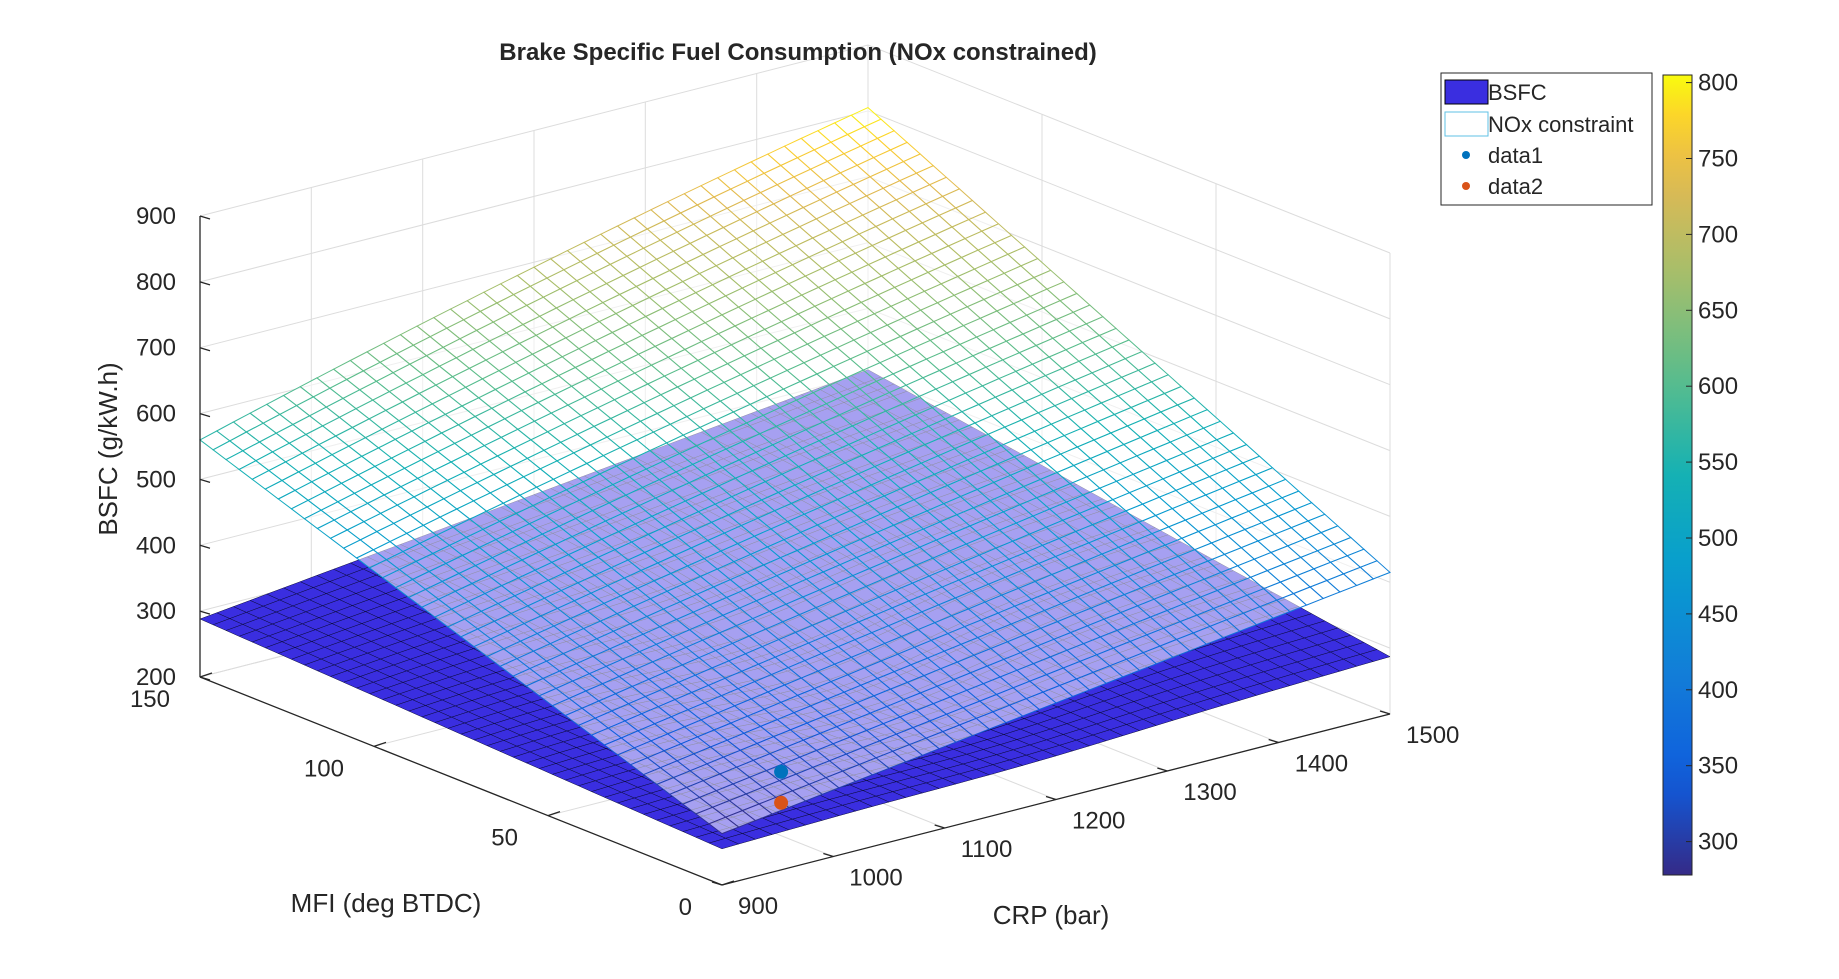  What do you see at coordinates (156, 545) in the screenshot?
I see `z-tick-label: 400` at bounding box center [156, 545].